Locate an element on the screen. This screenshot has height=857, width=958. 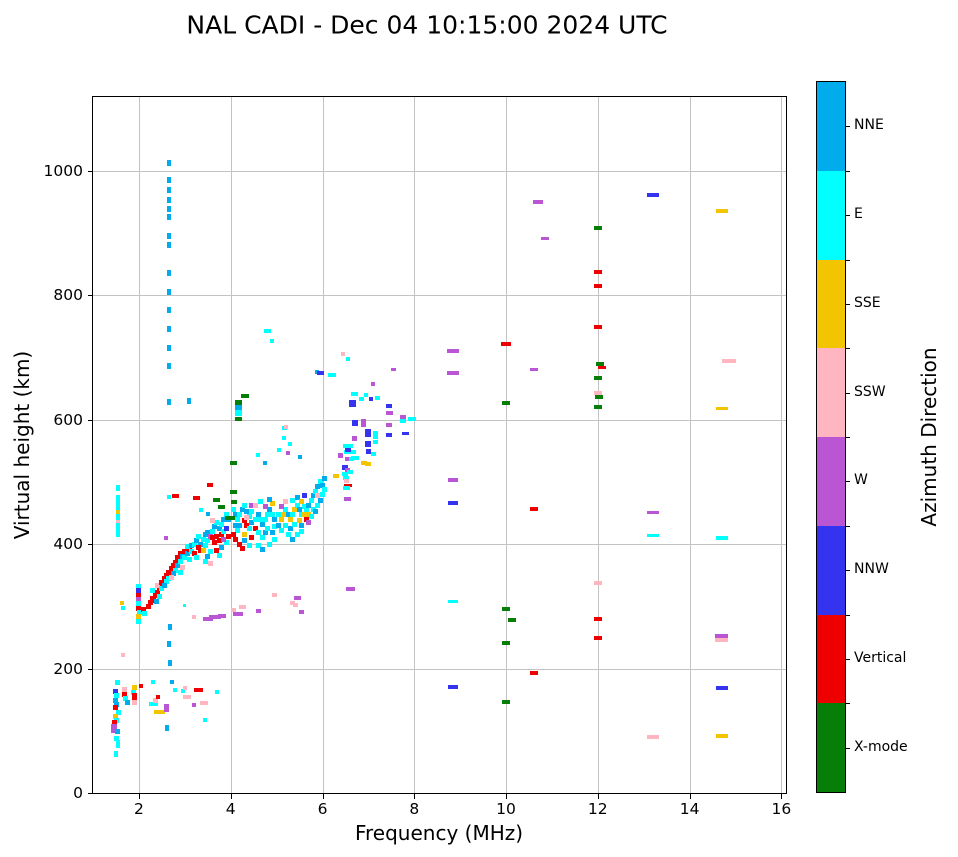
x-tick-label: 4 is located at coordinates (230, 809).